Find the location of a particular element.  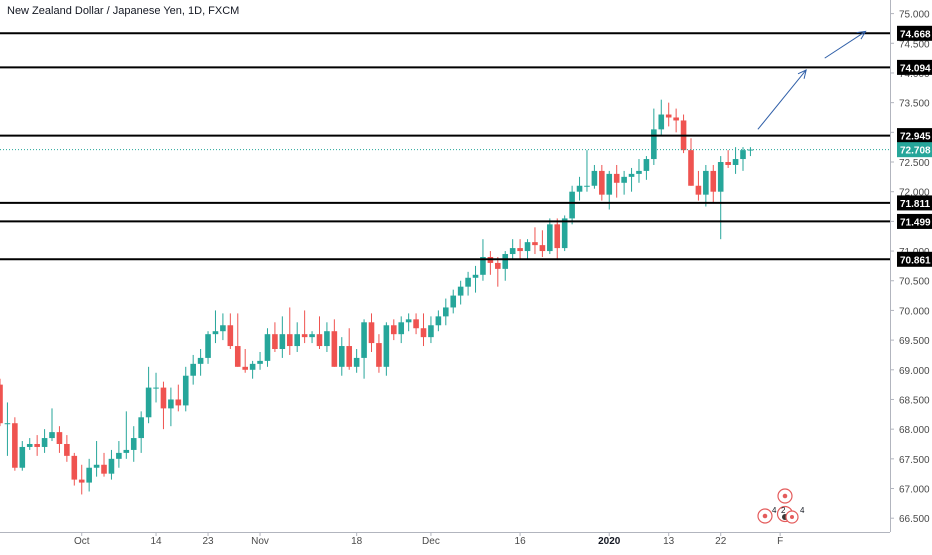

x-tick-label: Nov is located at coordinates (260, 541).